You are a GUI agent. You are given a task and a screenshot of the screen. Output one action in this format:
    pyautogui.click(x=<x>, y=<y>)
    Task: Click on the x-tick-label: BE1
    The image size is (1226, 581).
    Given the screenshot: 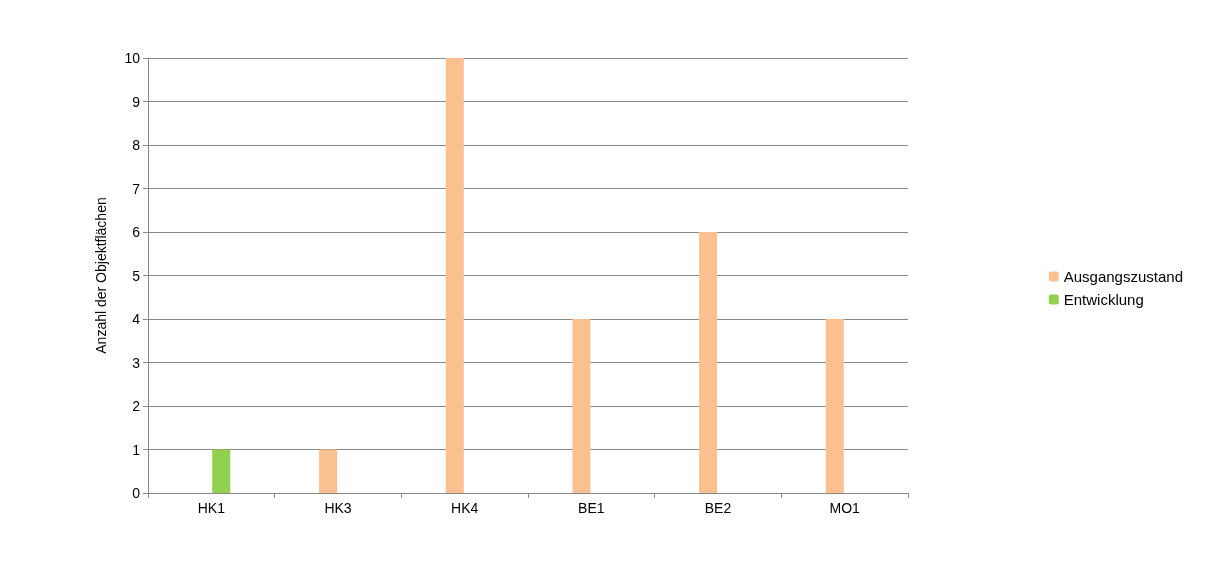 What is the action you would take?
    pyautogui.click(x=591, y=508)
    